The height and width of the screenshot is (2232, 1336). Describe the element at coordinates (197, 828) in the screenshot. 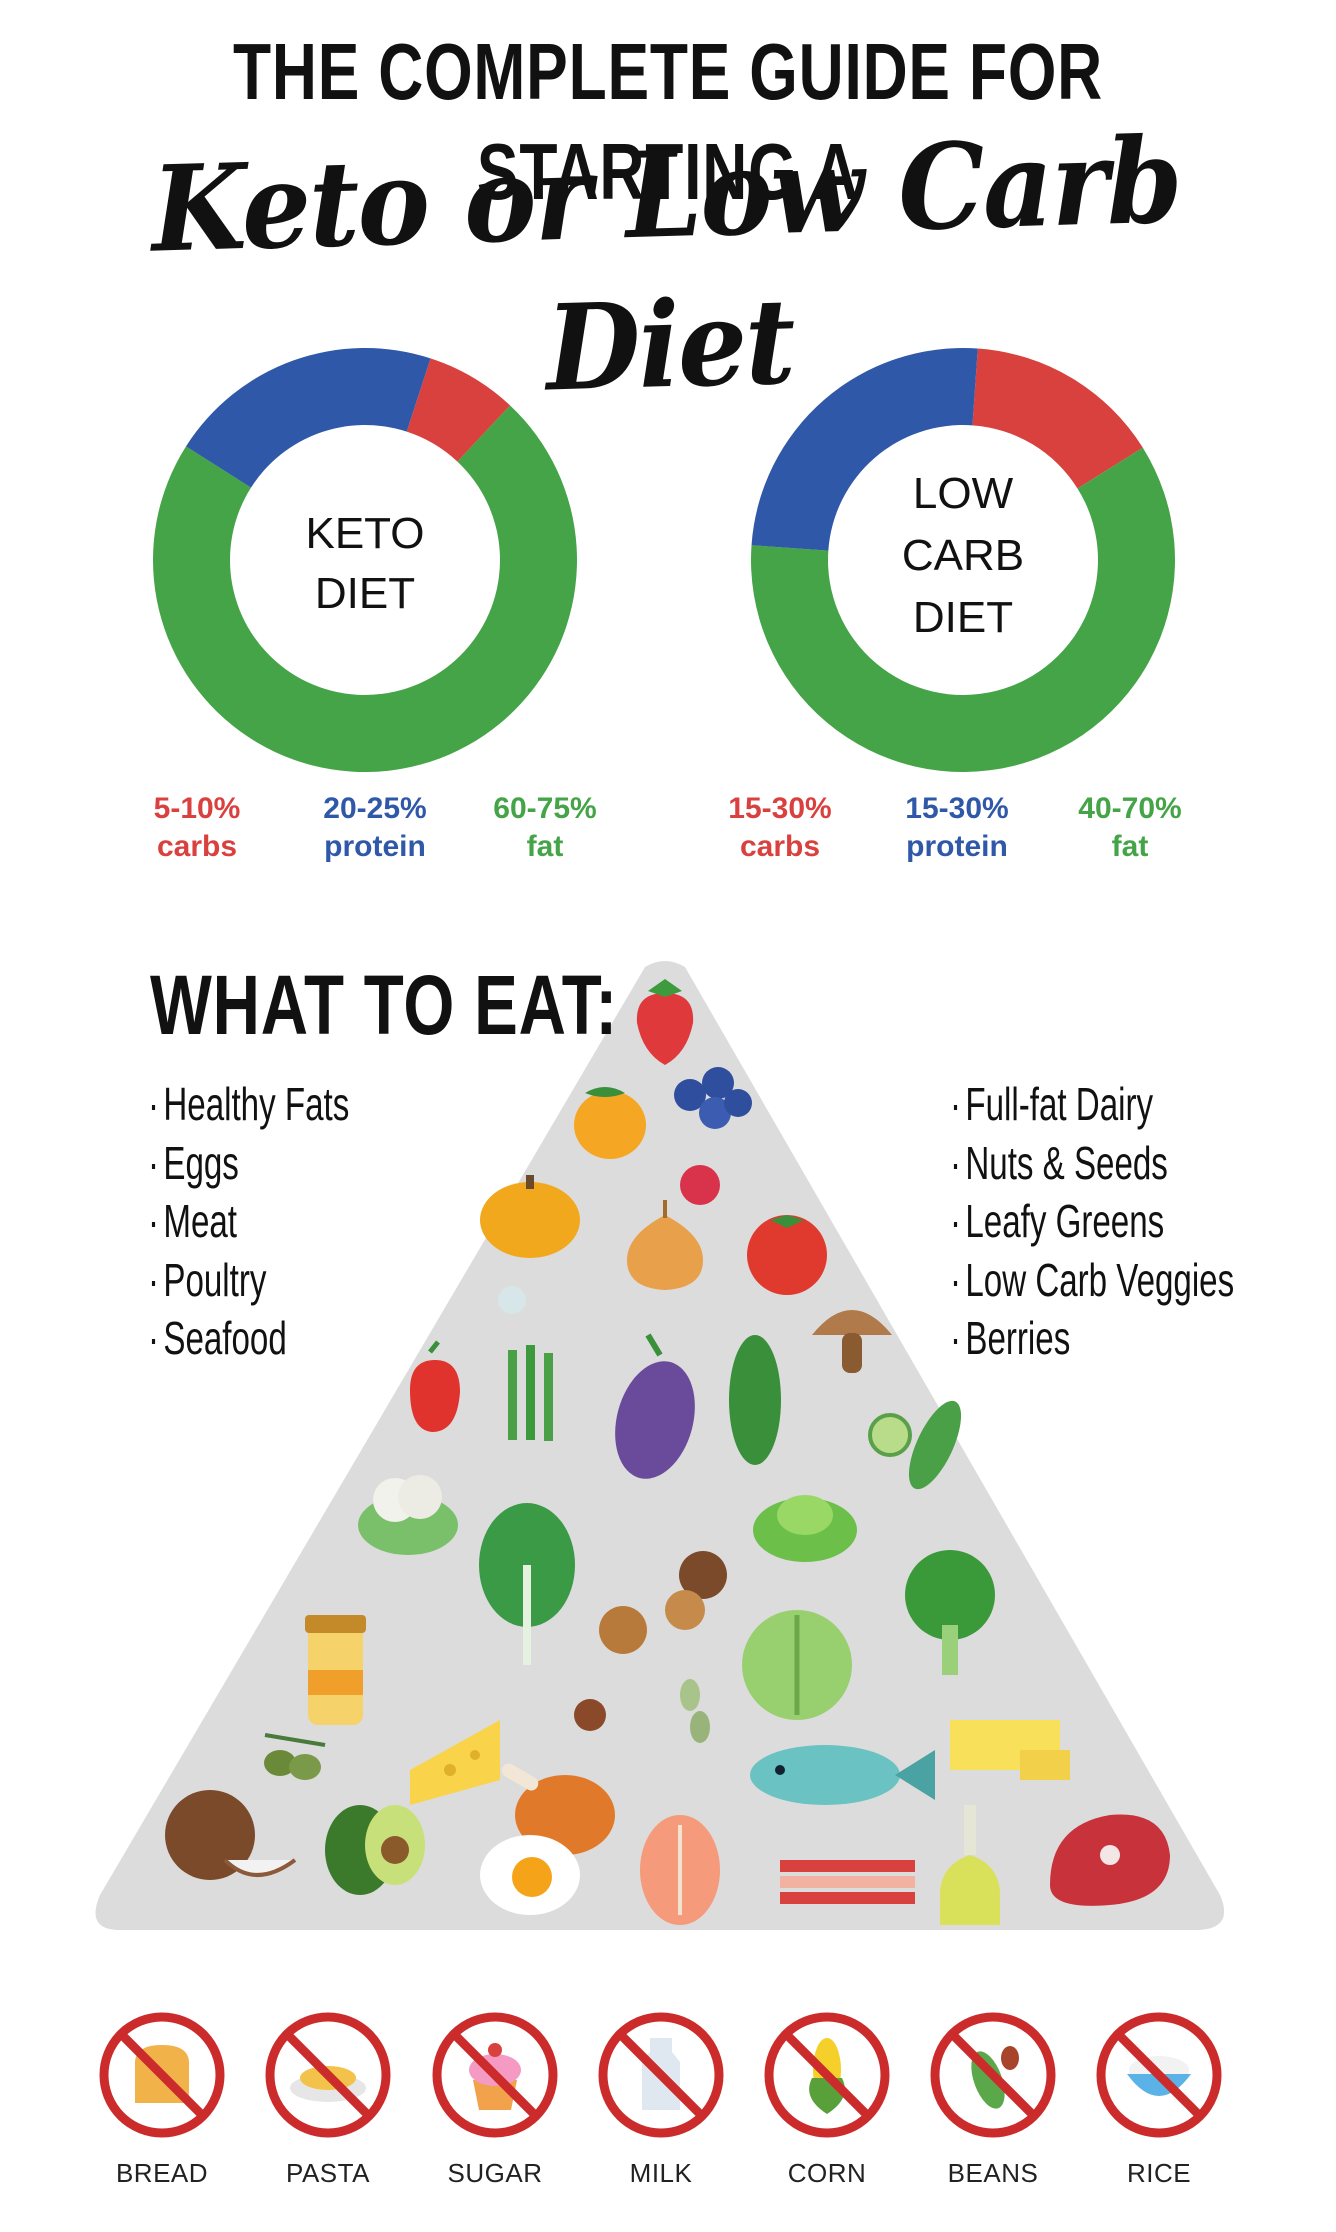

I see `keto-legend-carbs: 5-10% carbs` at that location.